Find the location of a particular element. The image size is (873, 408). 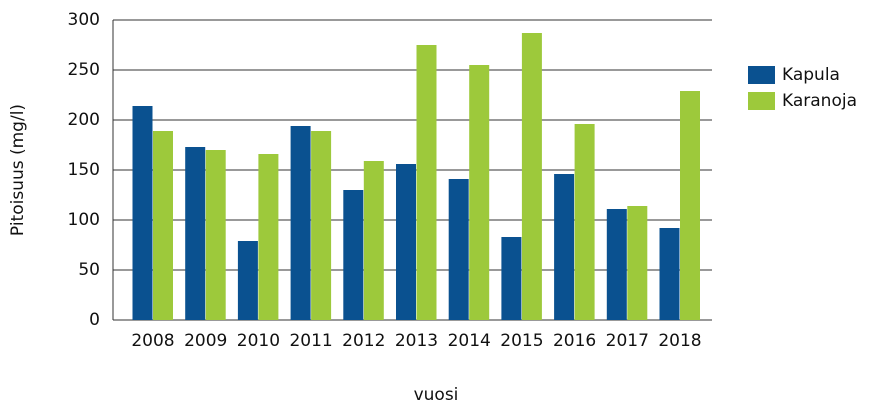

x-tick-label: 2008 is located at coordinates (152, 341).